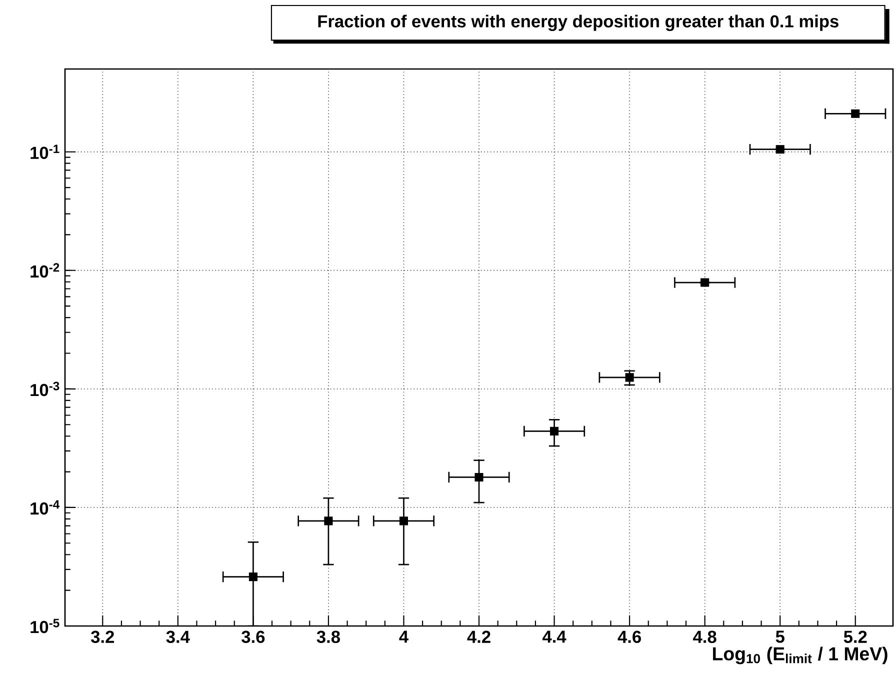 Image resolution: width=896 pixels, height=689 pixels. I want to click on y-tick-label: 10$^{-1}$, so click(45, 152).